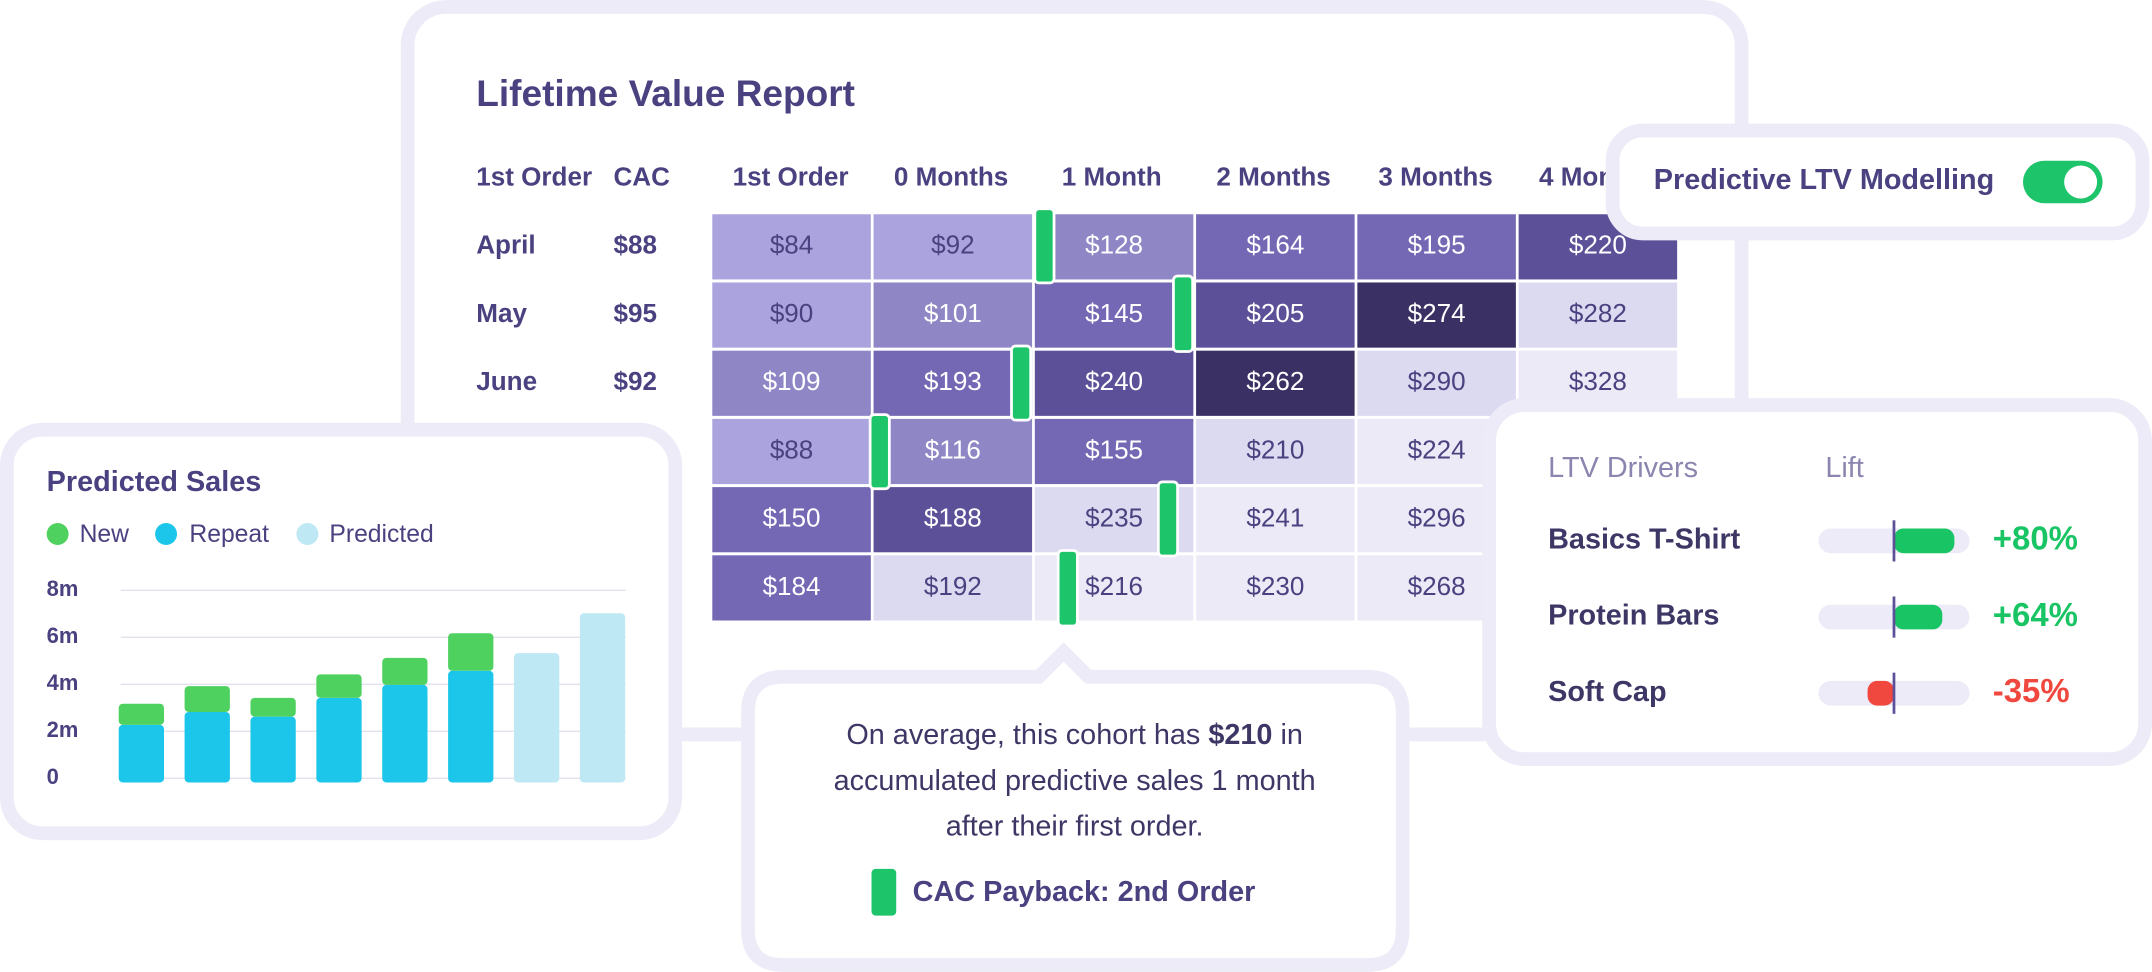  I want to click on cell-value: $150, so click(792, 518).